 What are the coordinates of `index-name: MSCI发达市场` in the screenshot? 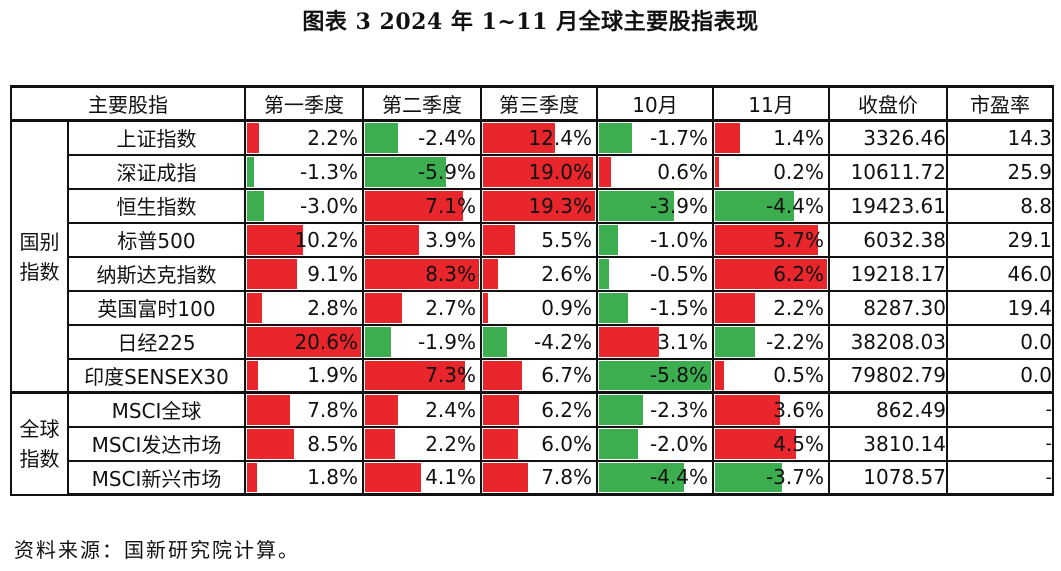 It's located at (156, 443).